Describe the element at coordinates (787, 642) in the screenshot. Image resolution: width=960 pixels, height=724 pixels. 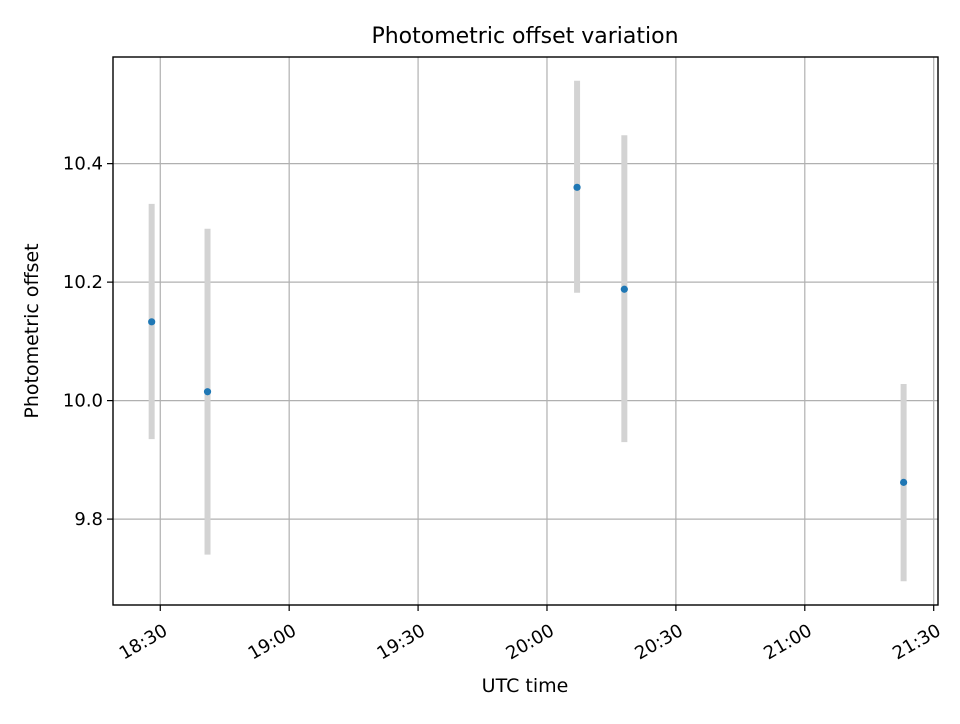
I see `x-tick-label: 21:00` at that location.